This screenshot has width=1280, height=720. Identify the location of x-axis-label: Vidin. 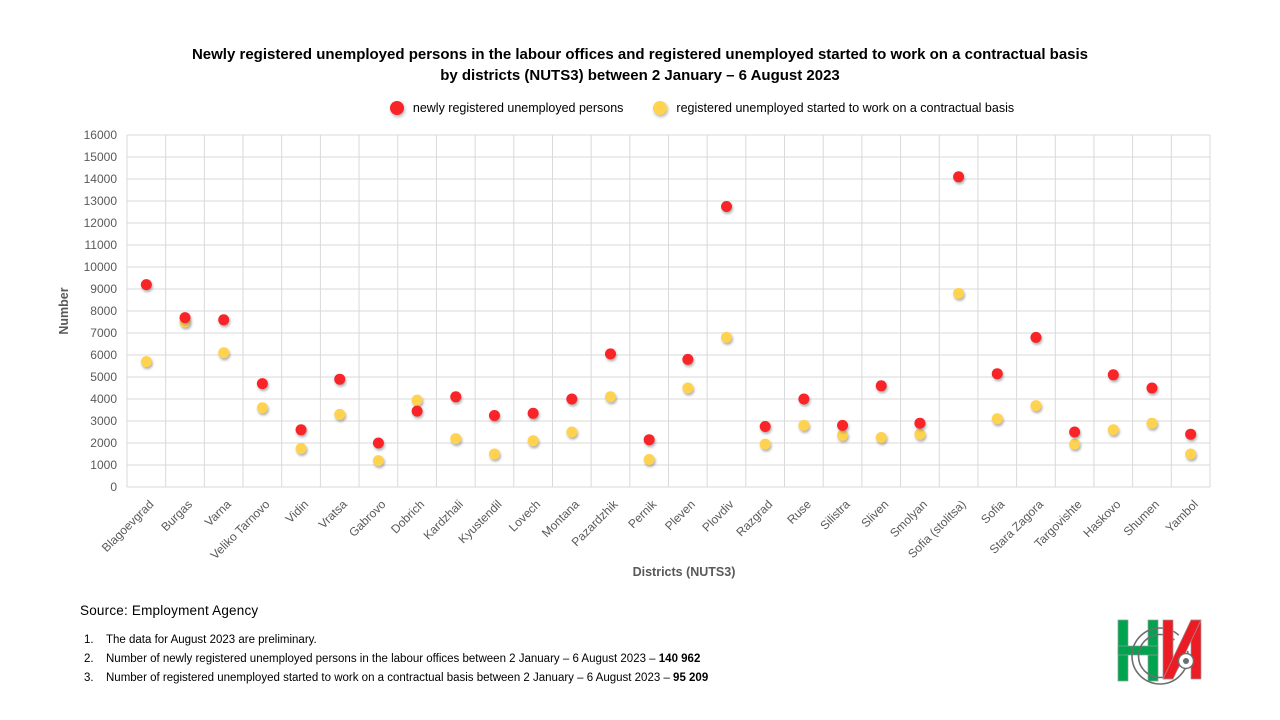
(297, 511).